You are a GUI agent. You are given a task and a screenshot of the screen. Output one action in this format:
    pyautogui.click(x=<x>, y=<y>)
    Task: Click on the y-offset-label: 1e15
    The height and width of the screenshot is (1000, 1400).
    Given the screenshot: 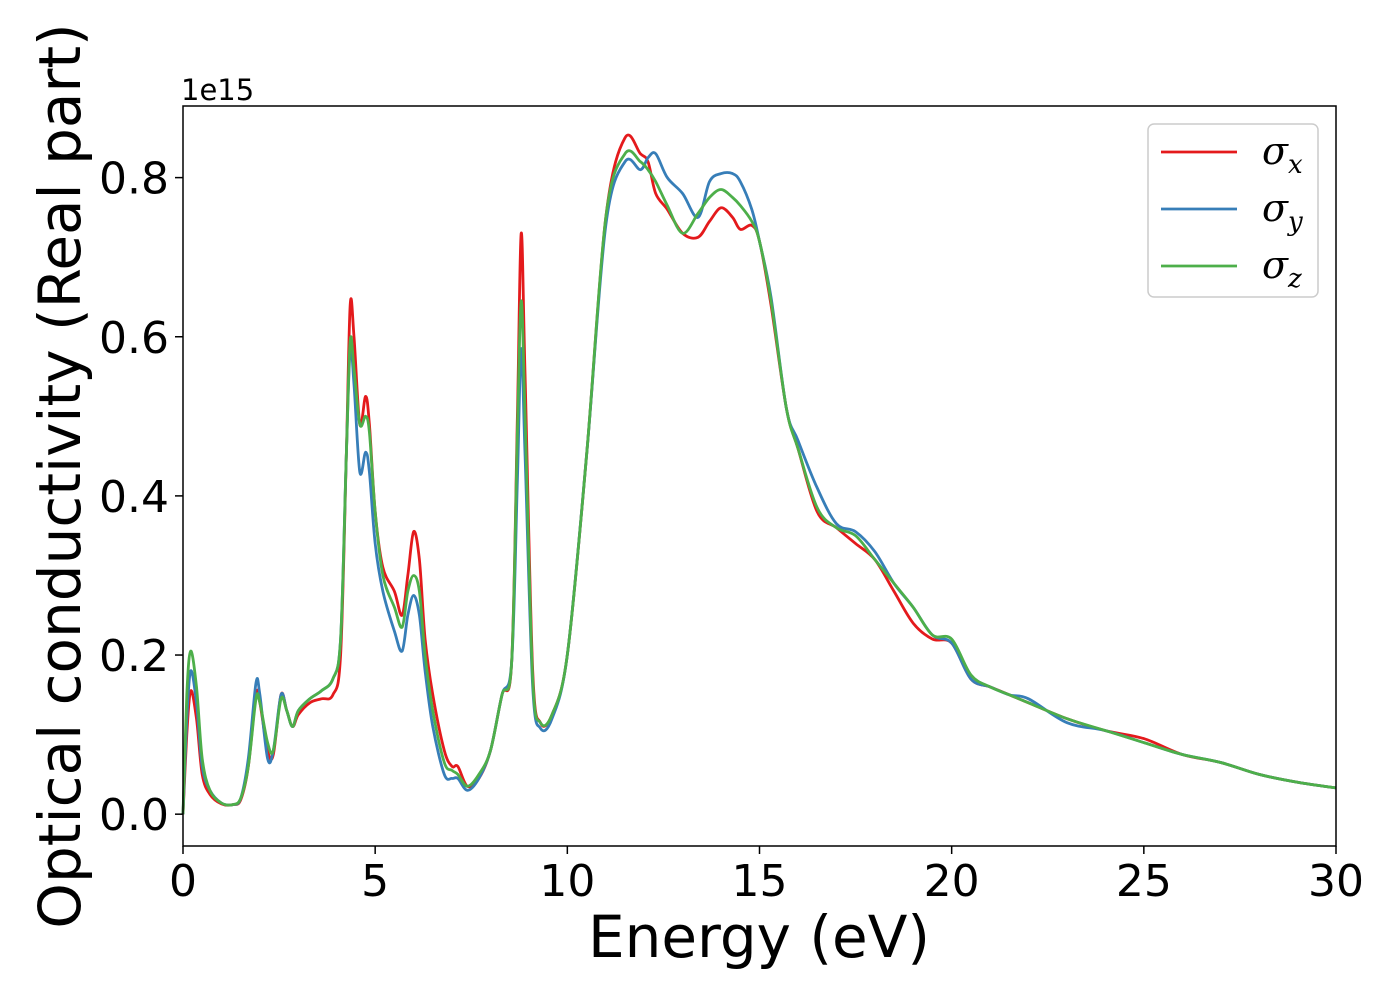 What is the action you would take?
    pyautogui.click(x=217, y=90)
    